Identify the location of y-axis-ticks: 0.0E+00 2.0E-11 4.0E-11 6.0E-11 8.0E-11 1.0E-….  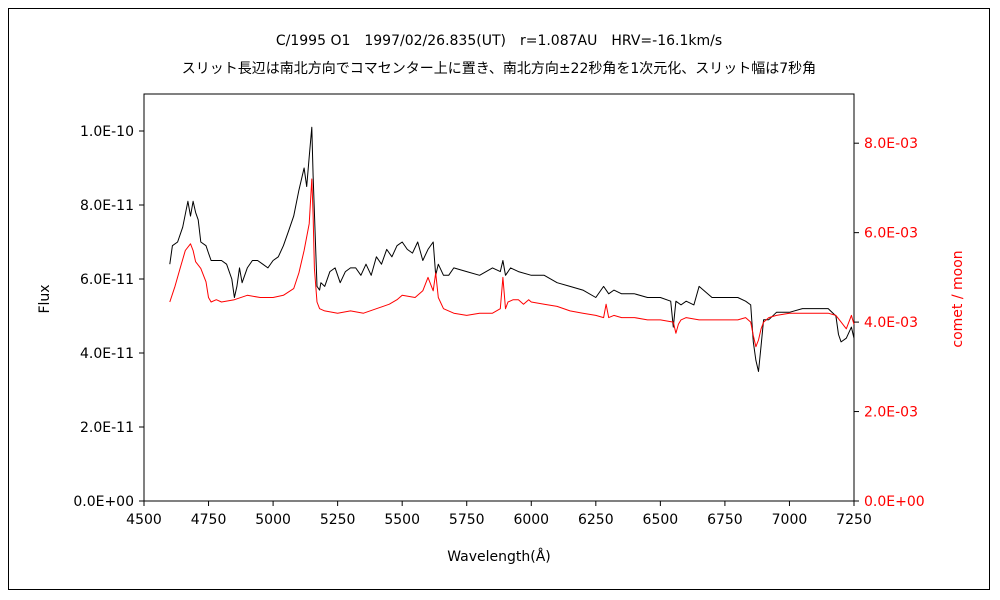
(108, 317).